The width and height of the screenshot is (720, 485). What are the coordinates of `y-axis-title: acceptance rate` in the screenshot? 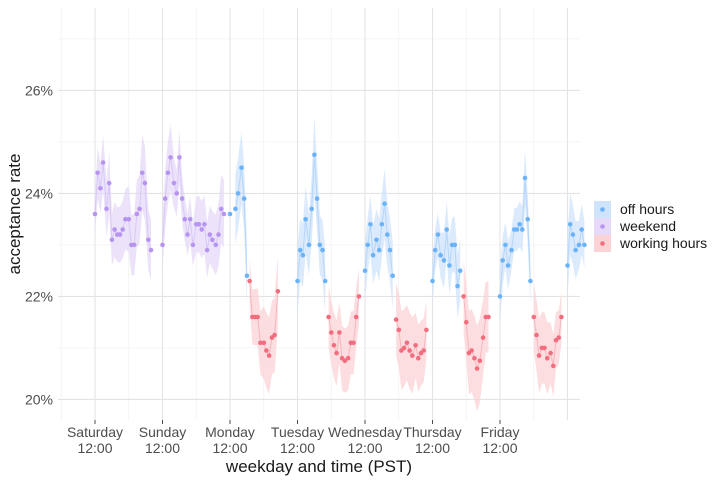 It's located at (14, 214).